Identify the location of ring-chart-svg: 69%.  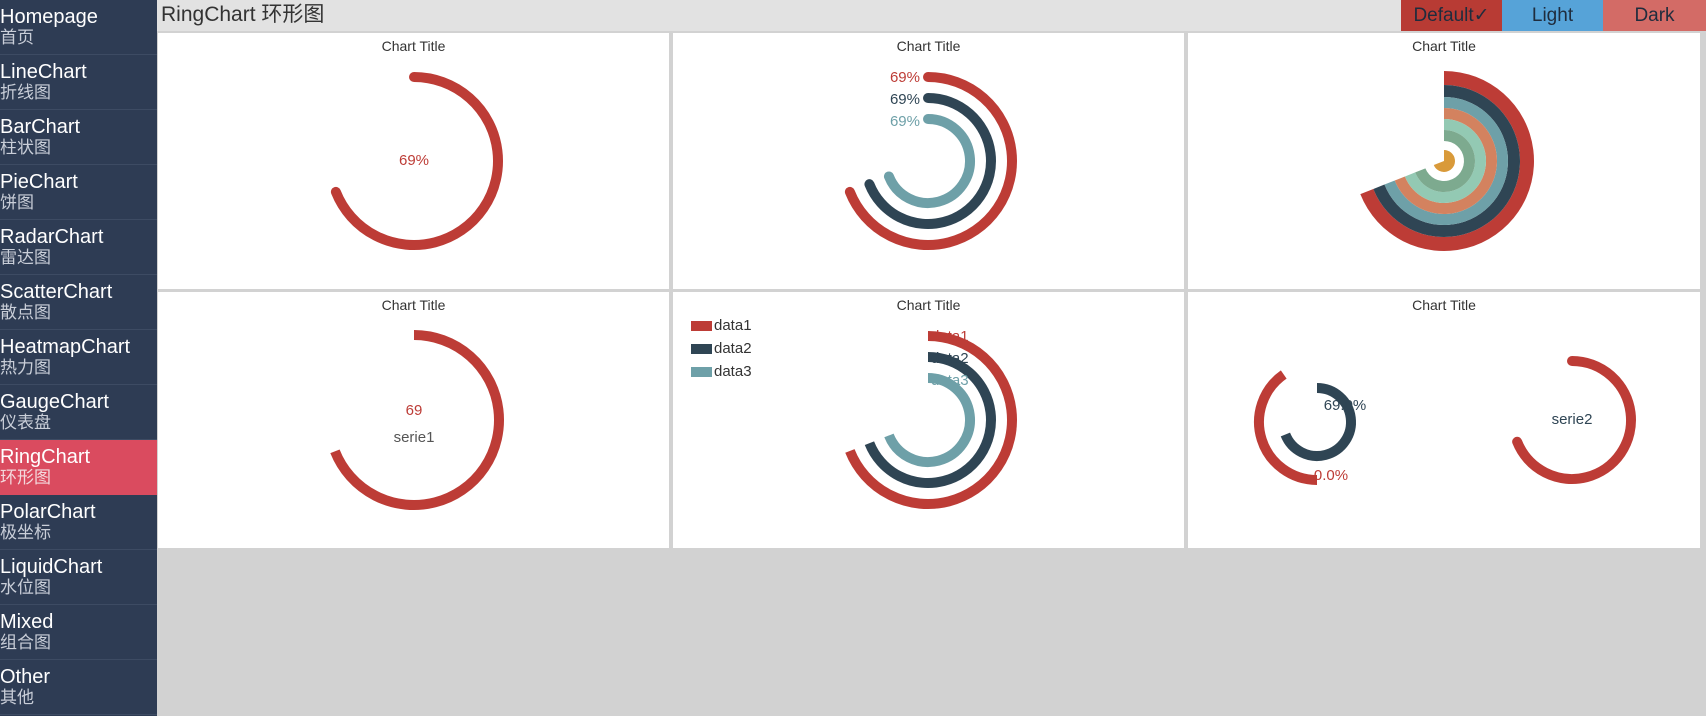
(416, 161).